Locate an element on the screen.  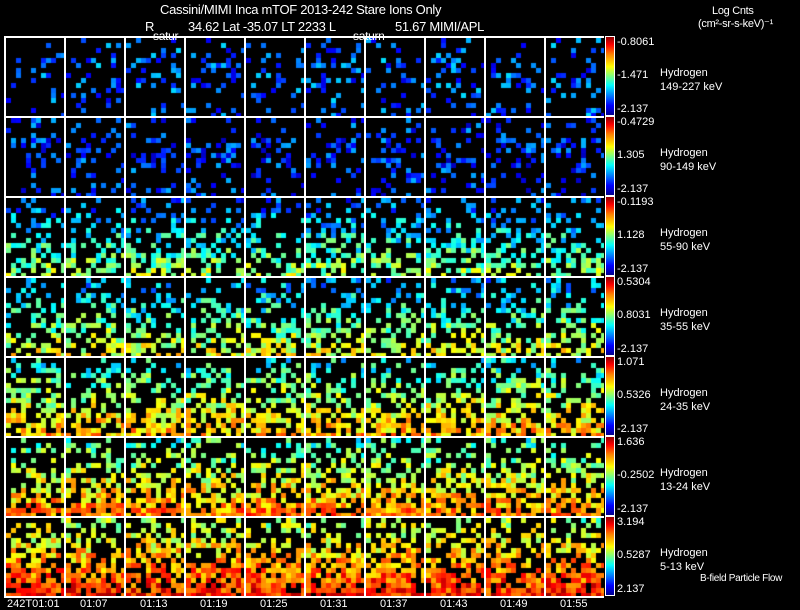
row-energy-label: 5-13 keV is located at coordinates (682, 567).